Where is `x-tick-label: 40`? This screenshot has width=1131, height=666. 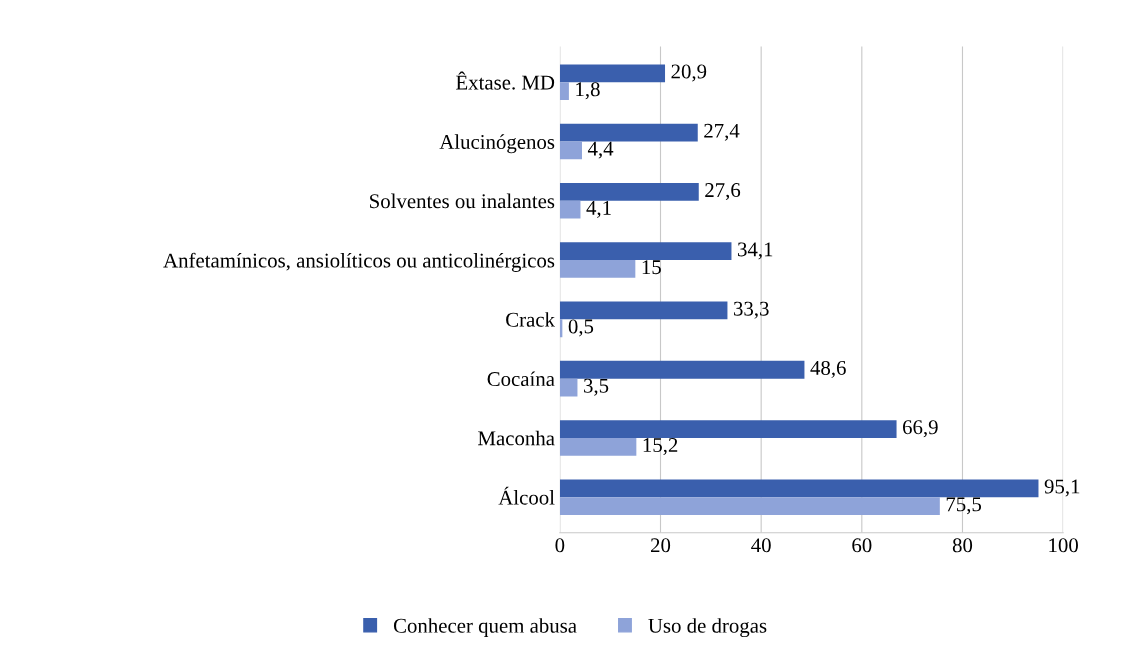
x-tick-label: 40 is located at coordinates (761, 545).